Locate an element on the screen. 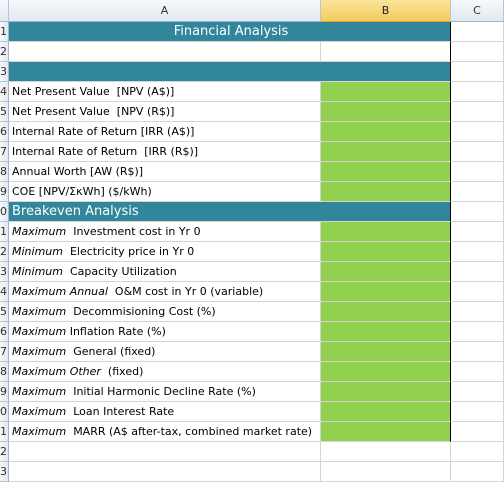 This screenshot has height=485, width=504. row-header: 3 is located at coordinates (4, 72).